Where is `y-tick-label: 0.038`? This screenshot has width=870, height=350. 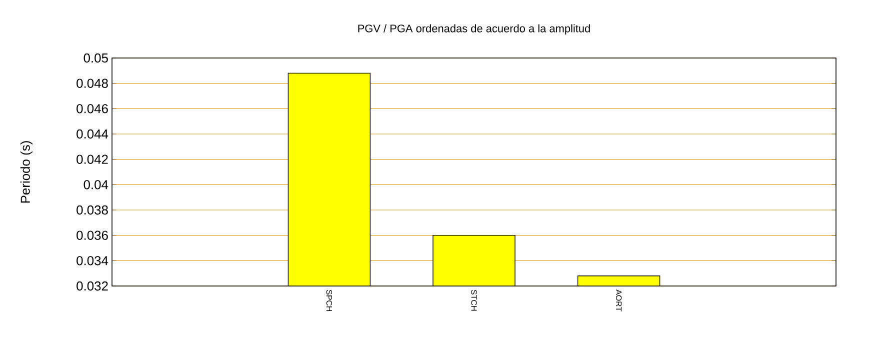
y-tick-label: 0.038 is located at coordinates (92, 210).